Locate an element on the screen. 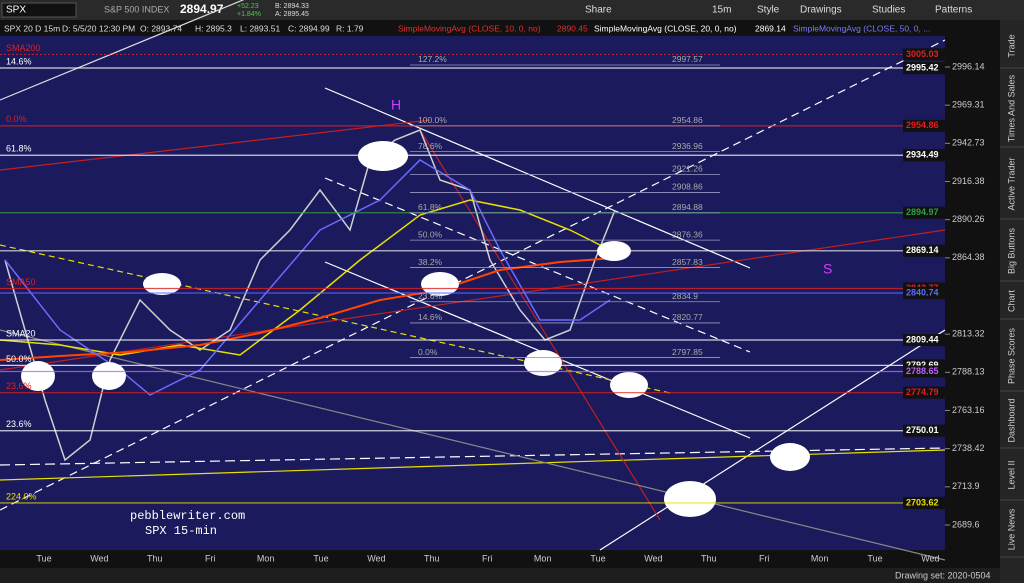  x-tick-label: Fri is located at coordinates (210, 558).